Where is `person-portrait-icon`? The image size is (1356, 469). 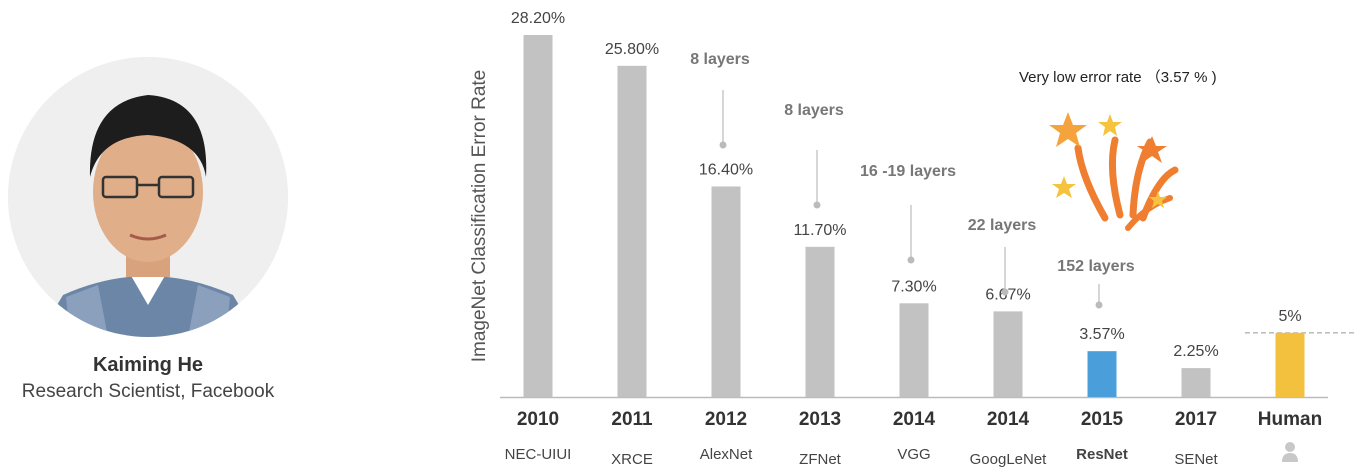 person-portrait-icon is located at coordinates (148, 197).